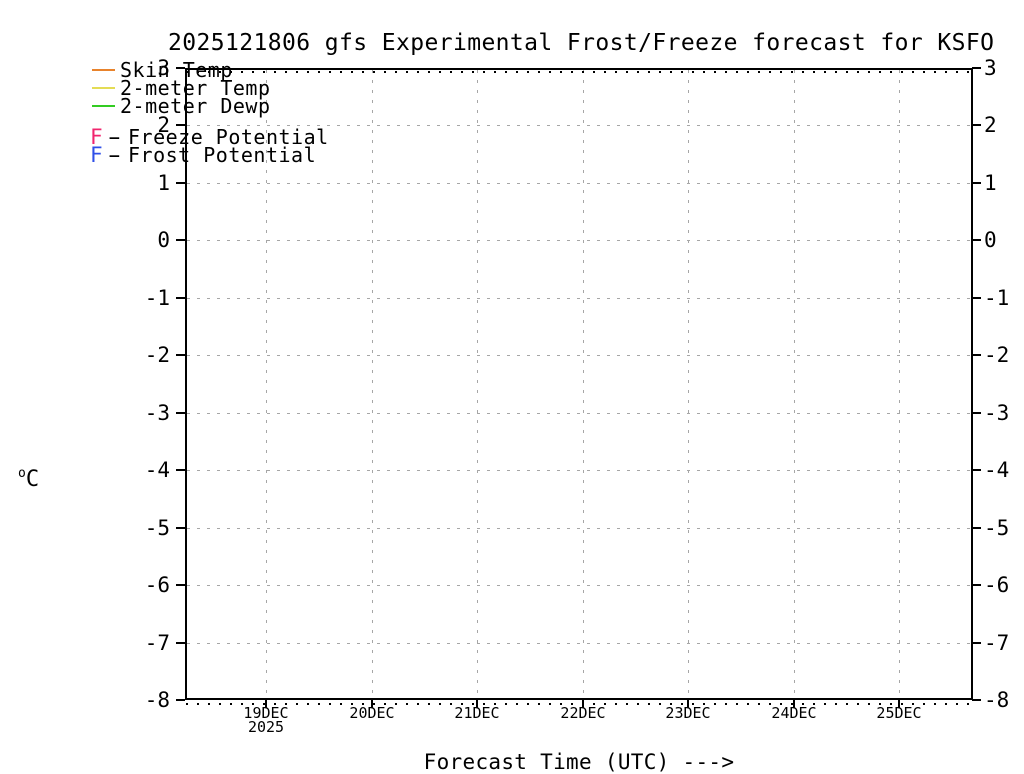 This screenshot has height=774, width=1024. Describe the element at coordinates (228, 137) in the screenshot. I see `legend-label-freeze-potential: Freeze Potential` at that location.